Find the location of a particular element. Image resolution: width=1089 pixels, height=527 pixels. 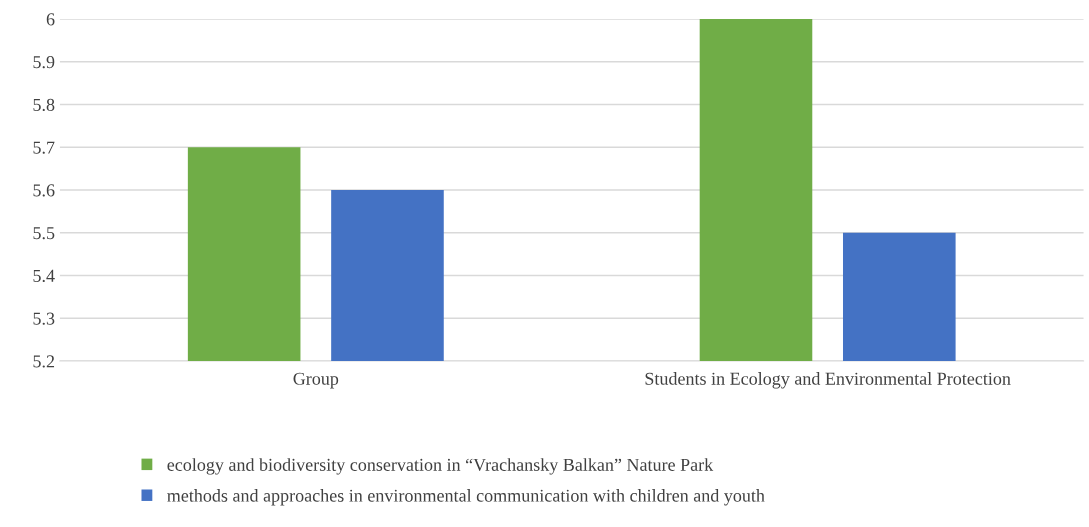

y-tick-label: 5.4 is located at coordinates (44, 276).